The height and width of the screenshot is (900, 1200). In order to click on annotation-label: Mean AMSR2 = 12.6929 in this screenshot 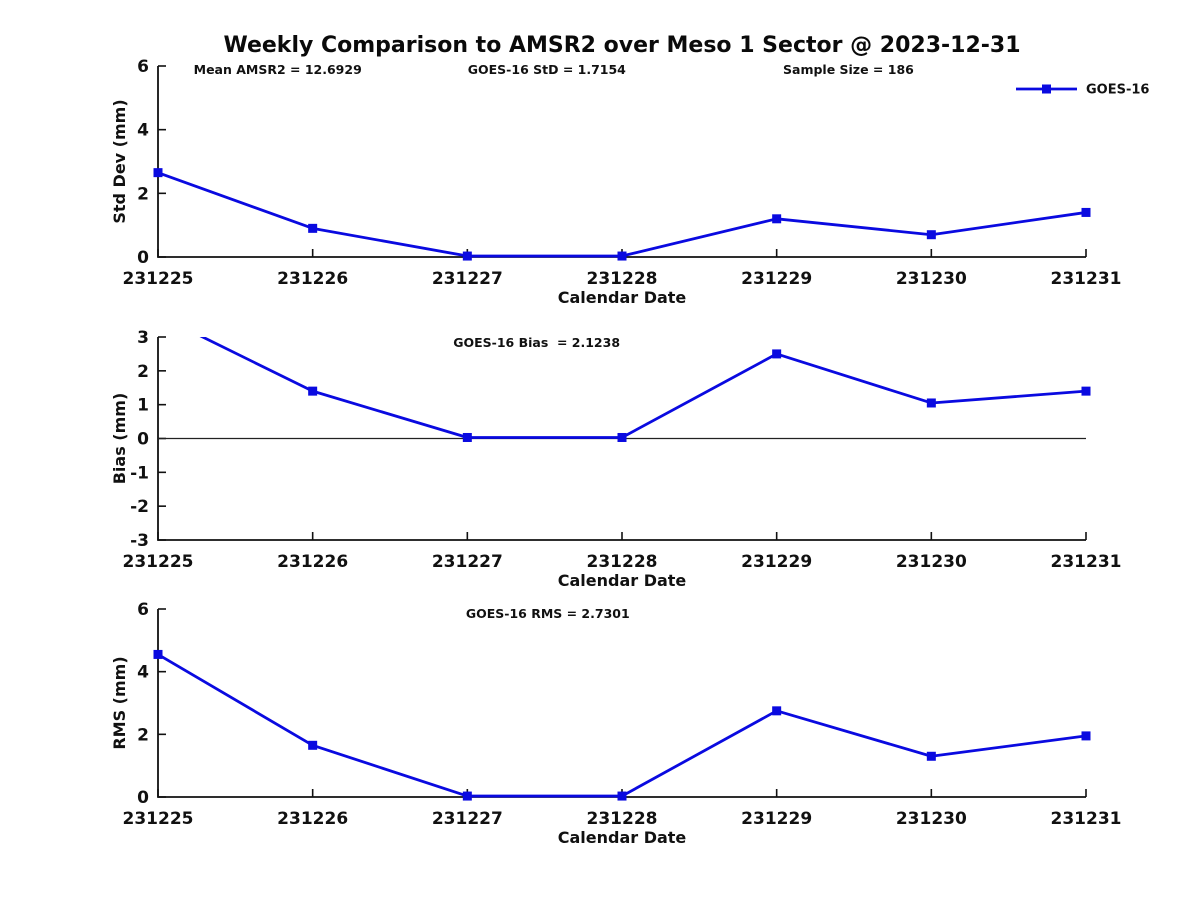, I will do `click(278, 69)`.